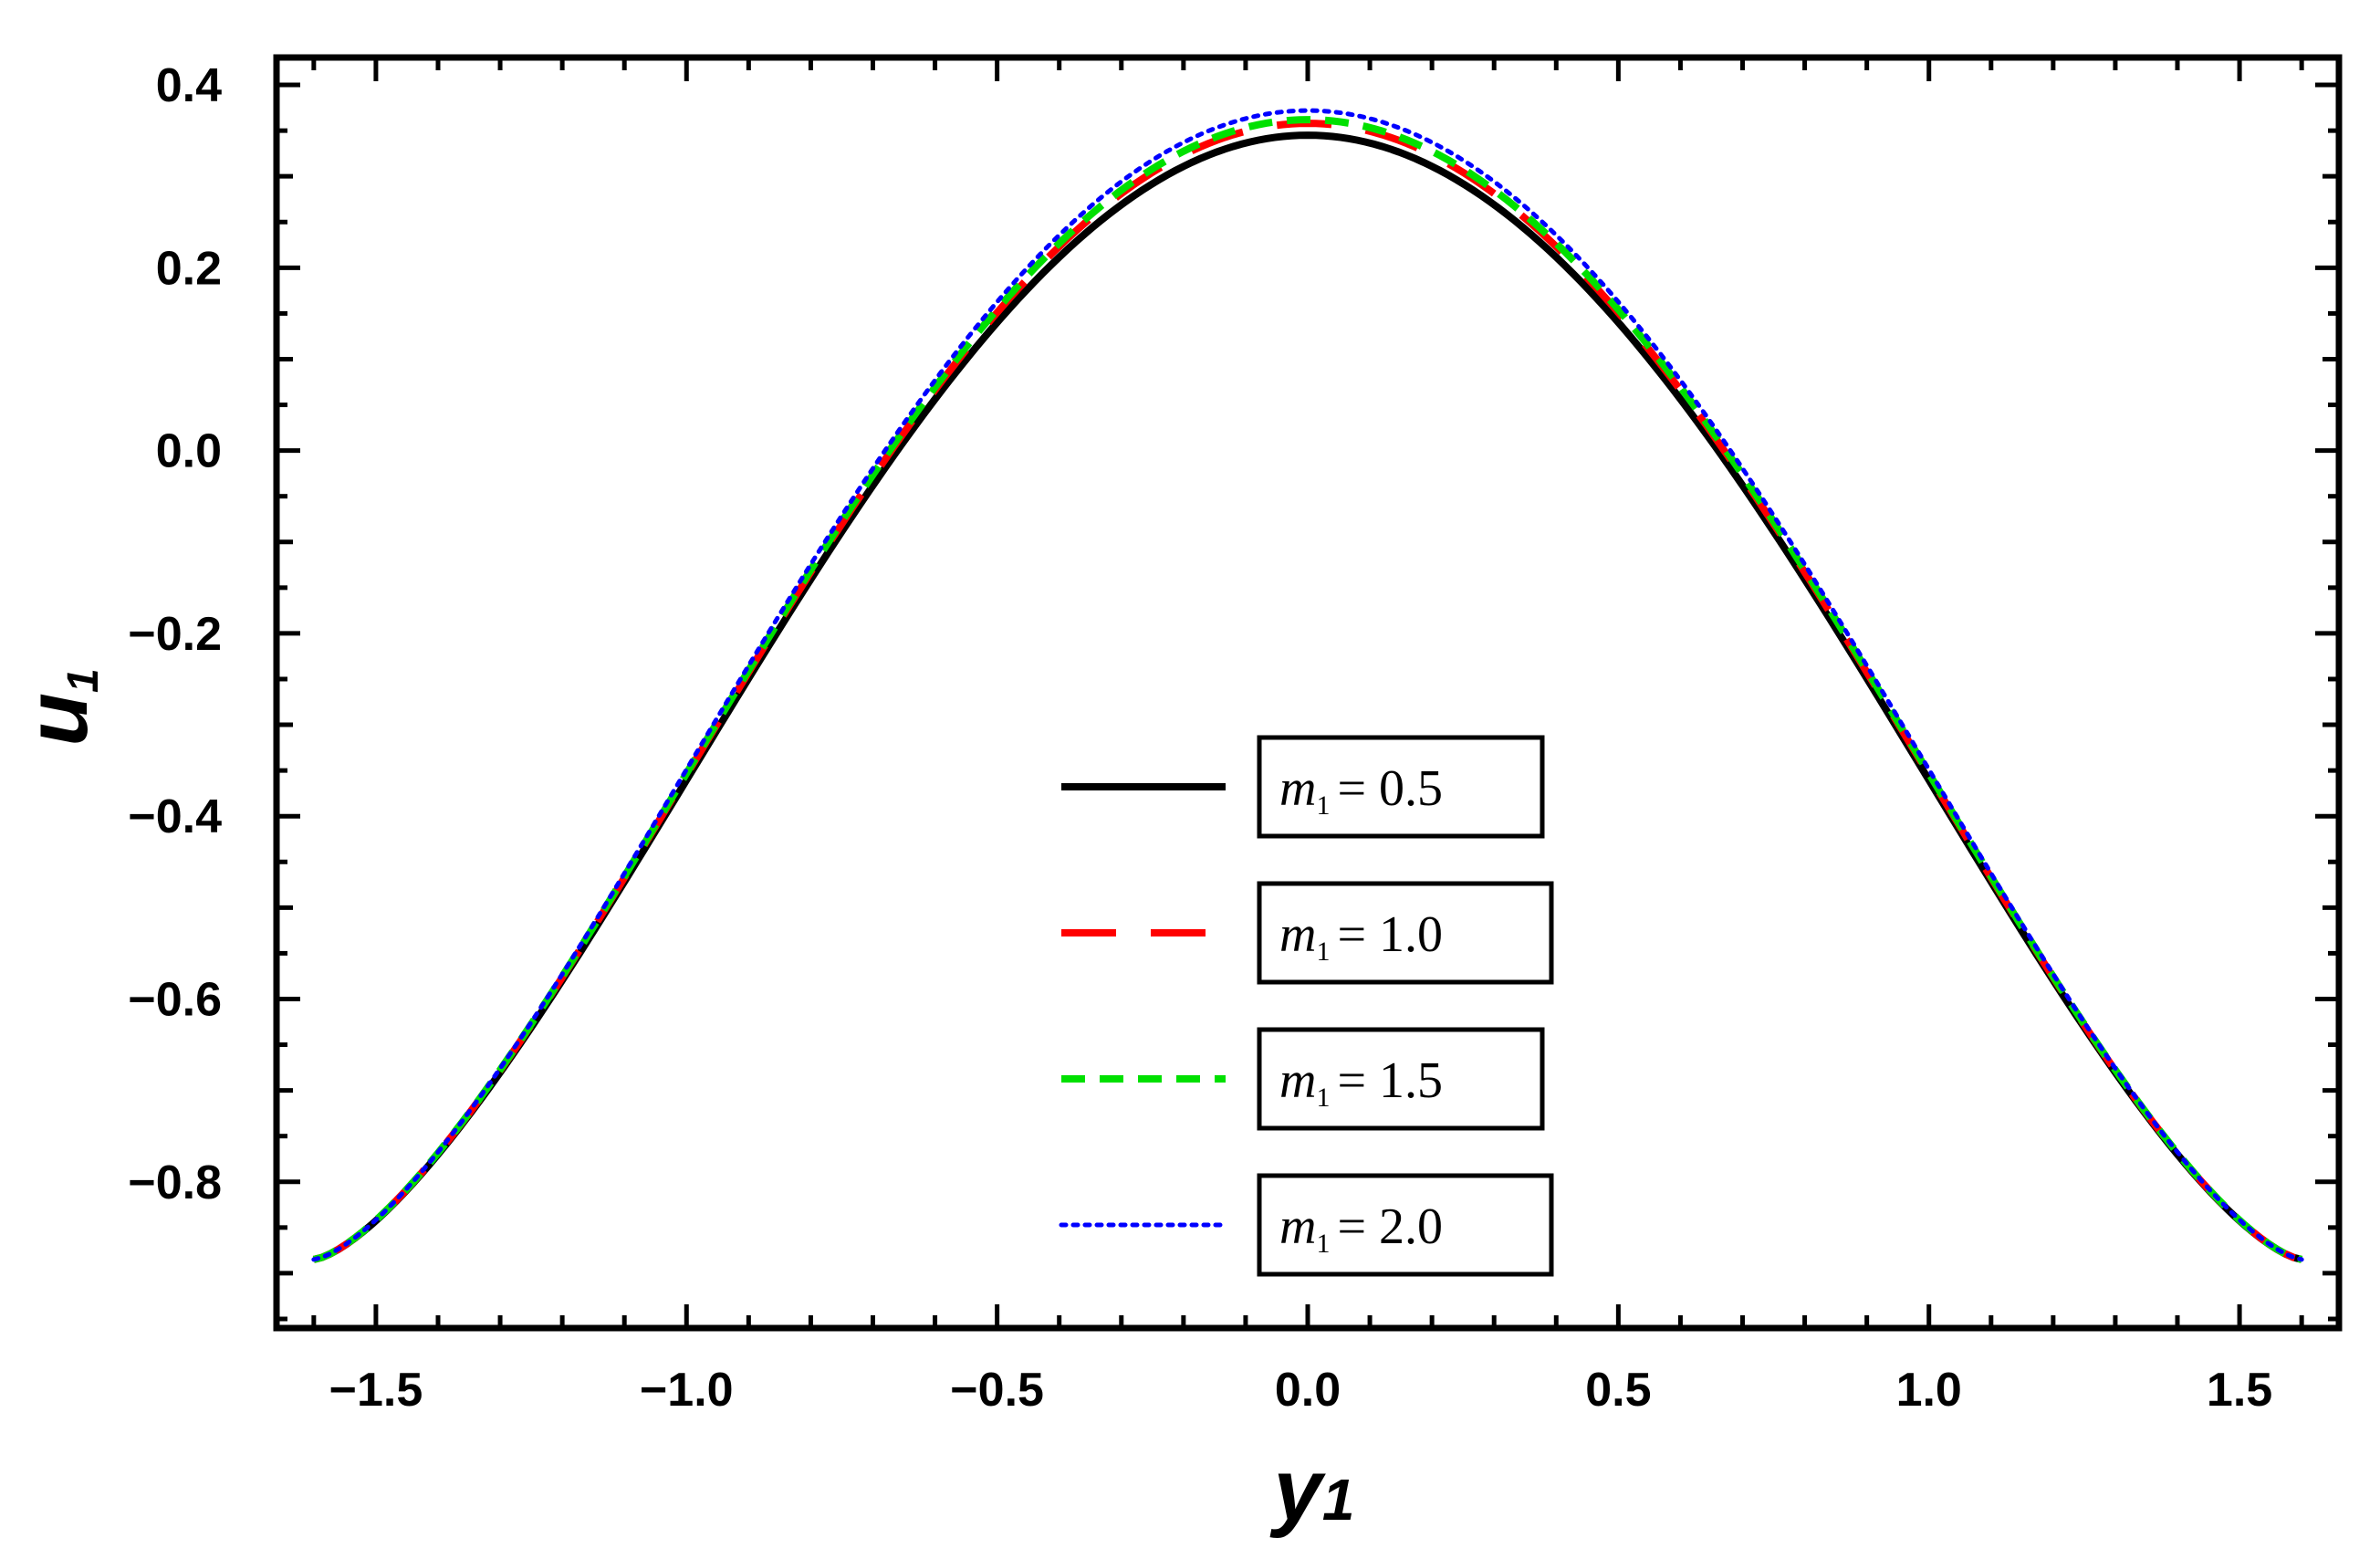 Image resolution: width=2380 pixels, height=1559 pixels. I want to click on legend-label: m1 = 1.0, so click(1361, 936).